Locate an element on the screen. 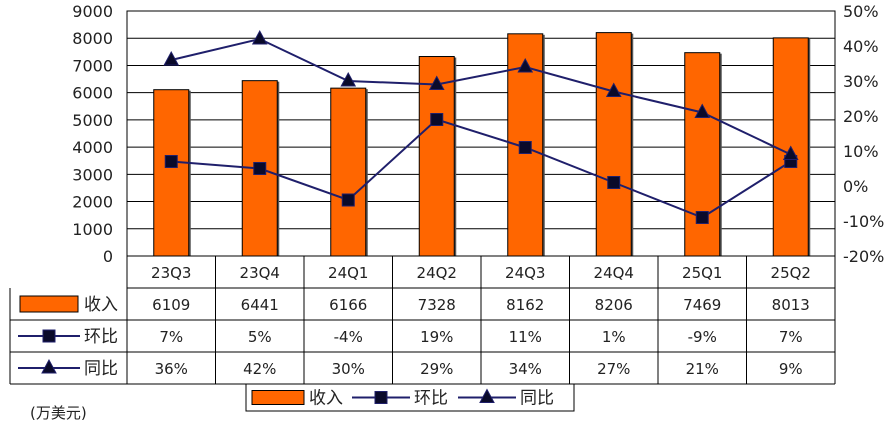 The height and width of the screenshot is (432, 892). table-cell: -9% is located at coordinates (702, 337).